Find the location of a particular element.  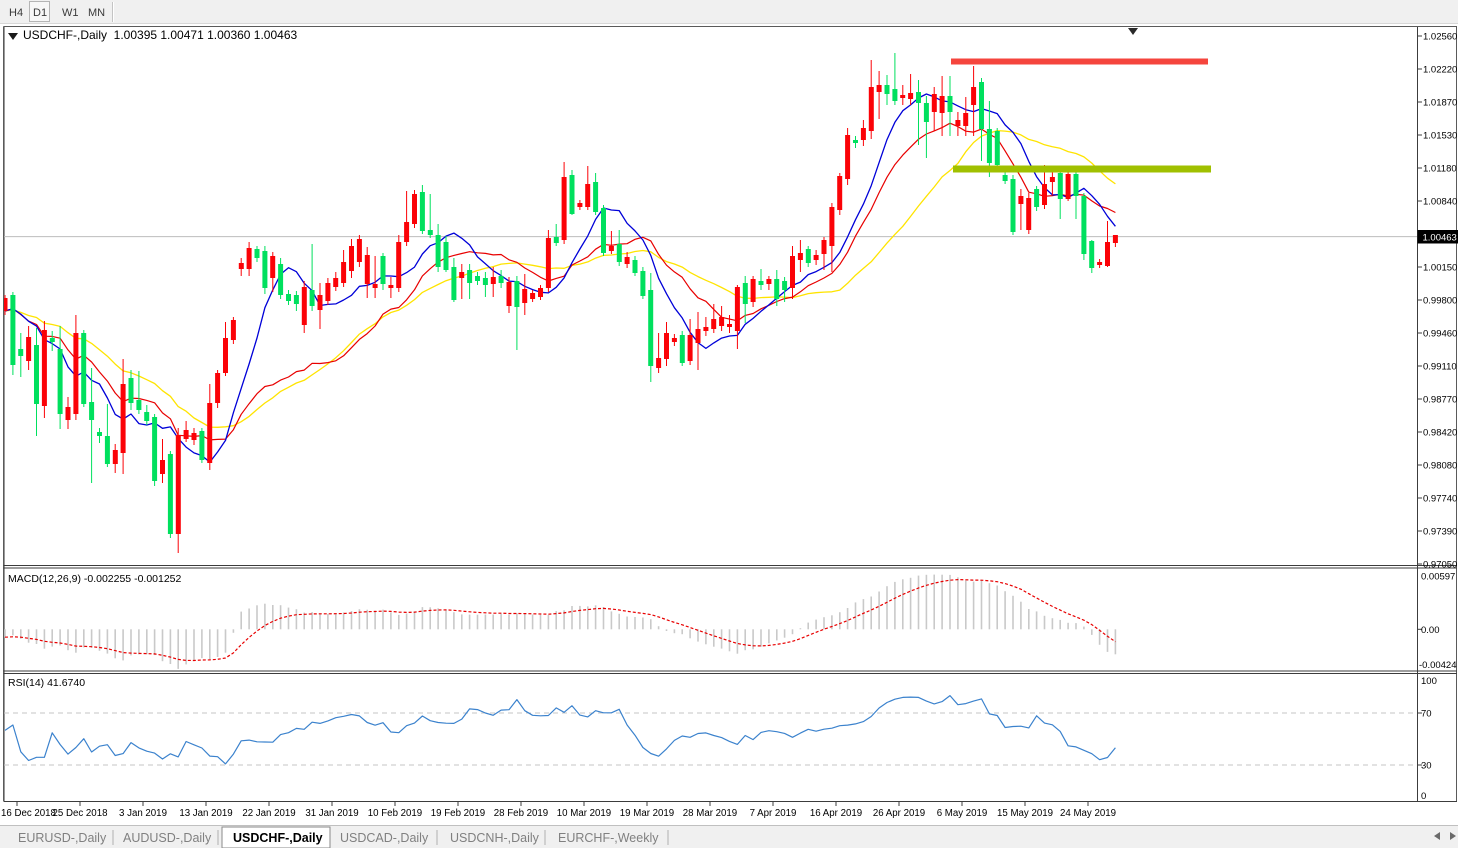

svg-text: 16 Dec 2018 is located at coordinates (28, 813).